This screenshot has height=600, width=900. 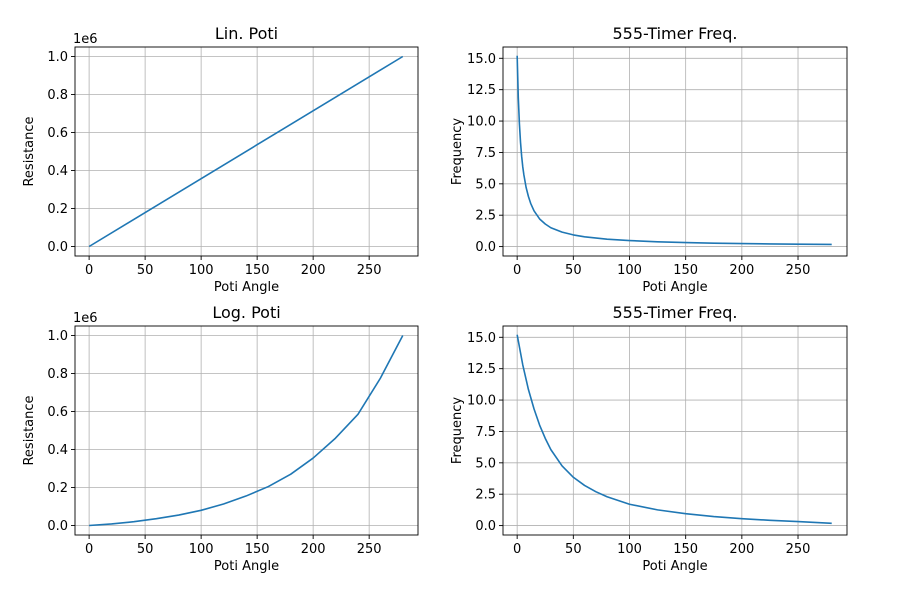 What do you see at coordinates (246, 33) in the screenshot?
I see `chart-title: Lin. Poti` at bounding box center [246, 33].